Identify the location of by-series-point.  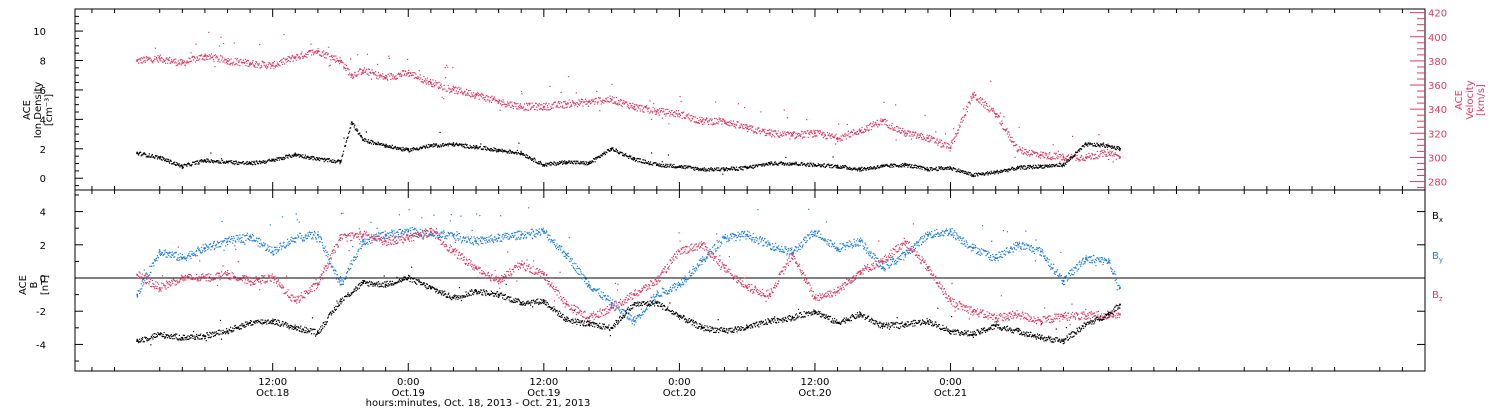
(1063, 281).